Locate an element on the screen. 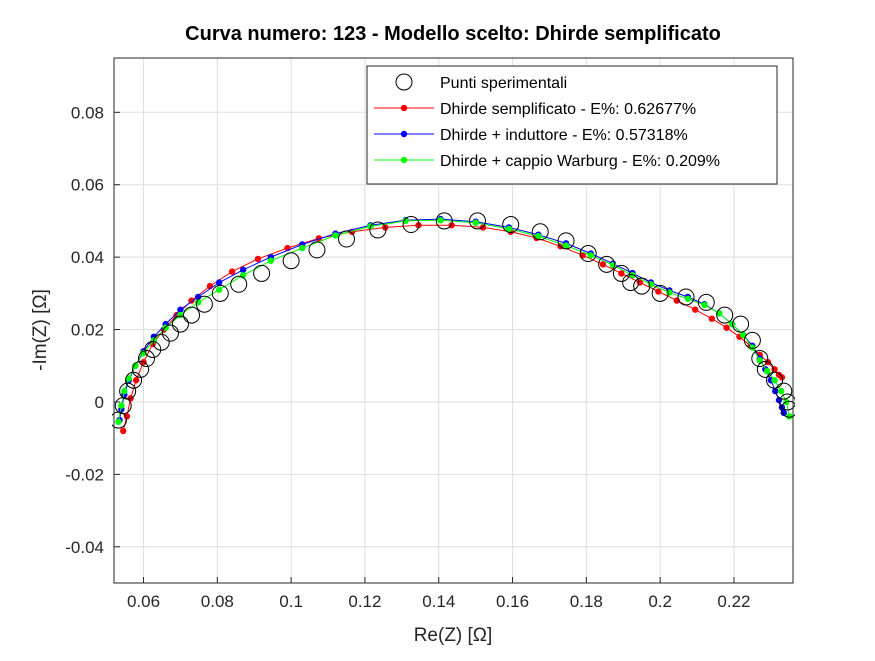 The image size is (875, 661). x-tick-label: 0.18 is located at coordinates (586, 601).